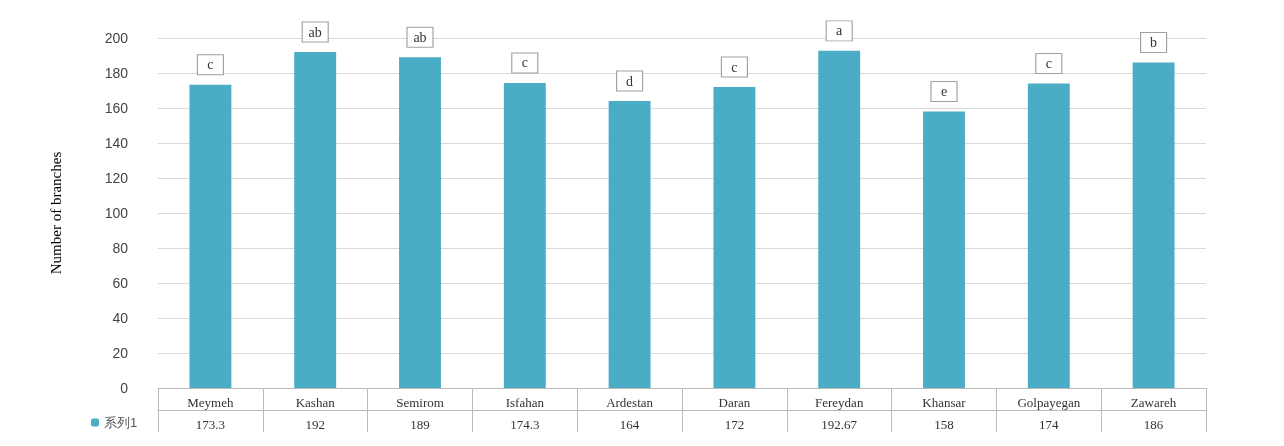 The height and width of the screenshot is (446, 1284). What do you see at coordinates (734, 424) in the screenshot?
I see `data-label: 172` at bounding box center [734, 424].